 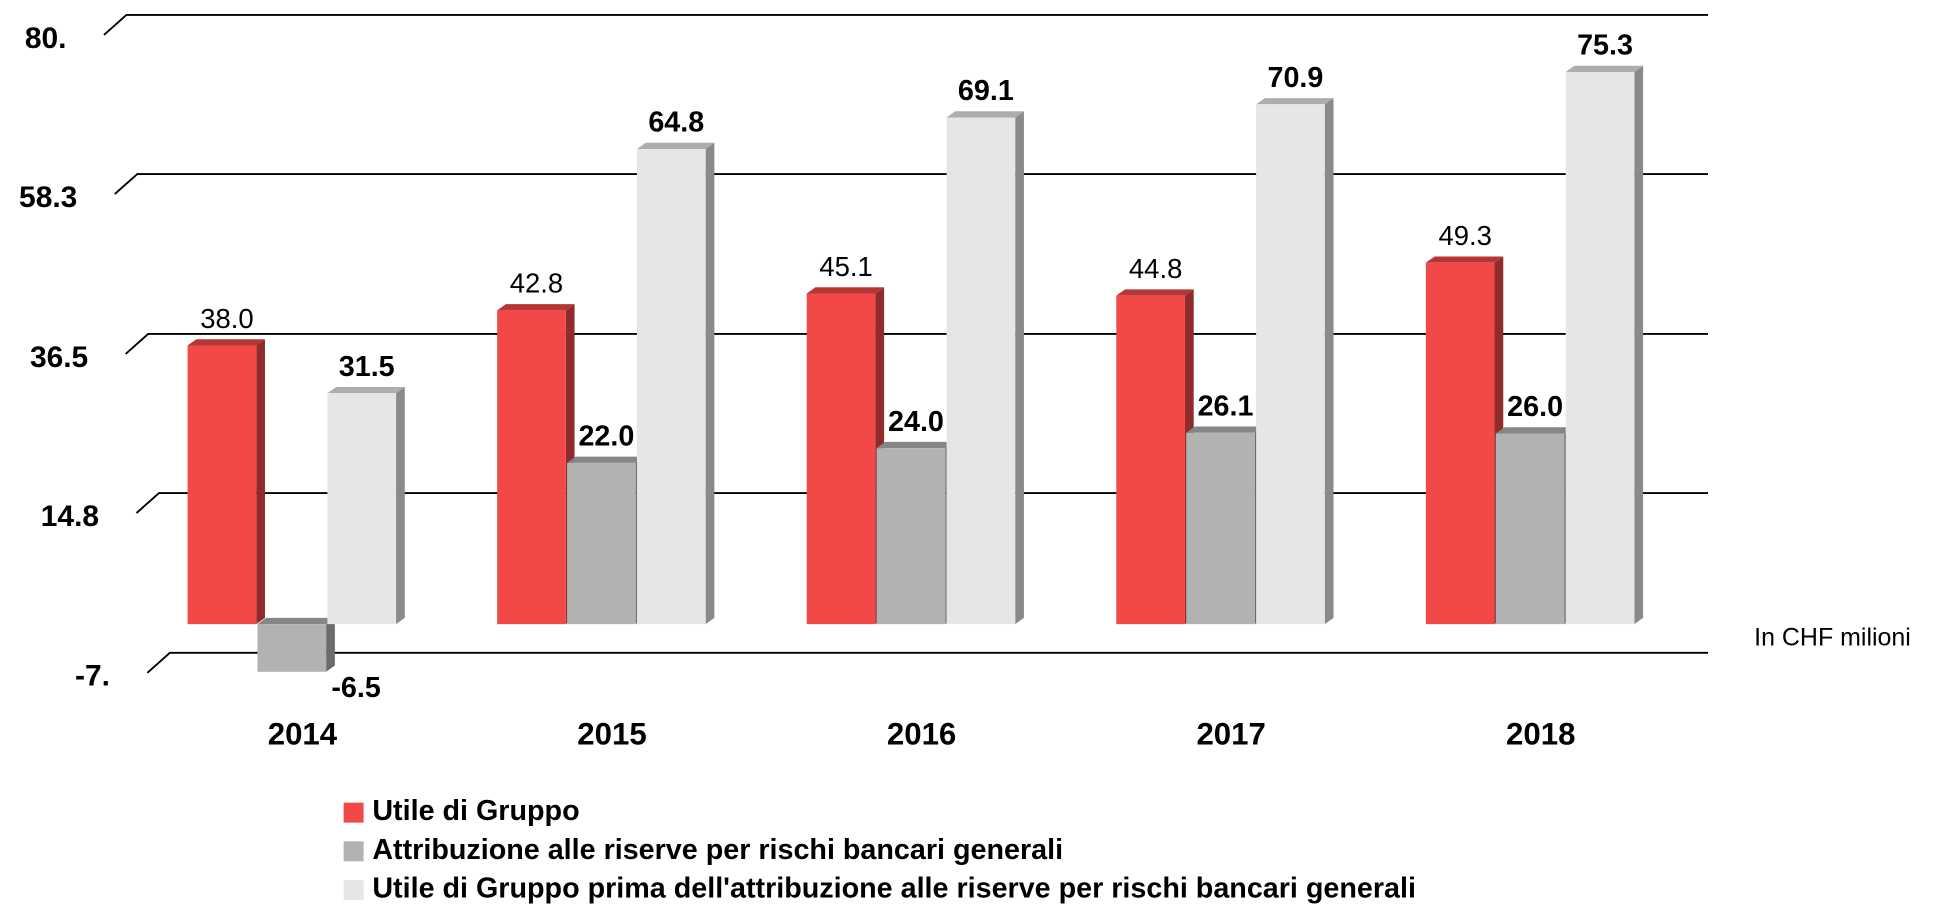 I want to click on value-label: 42.8, so click(x=536, y=283).